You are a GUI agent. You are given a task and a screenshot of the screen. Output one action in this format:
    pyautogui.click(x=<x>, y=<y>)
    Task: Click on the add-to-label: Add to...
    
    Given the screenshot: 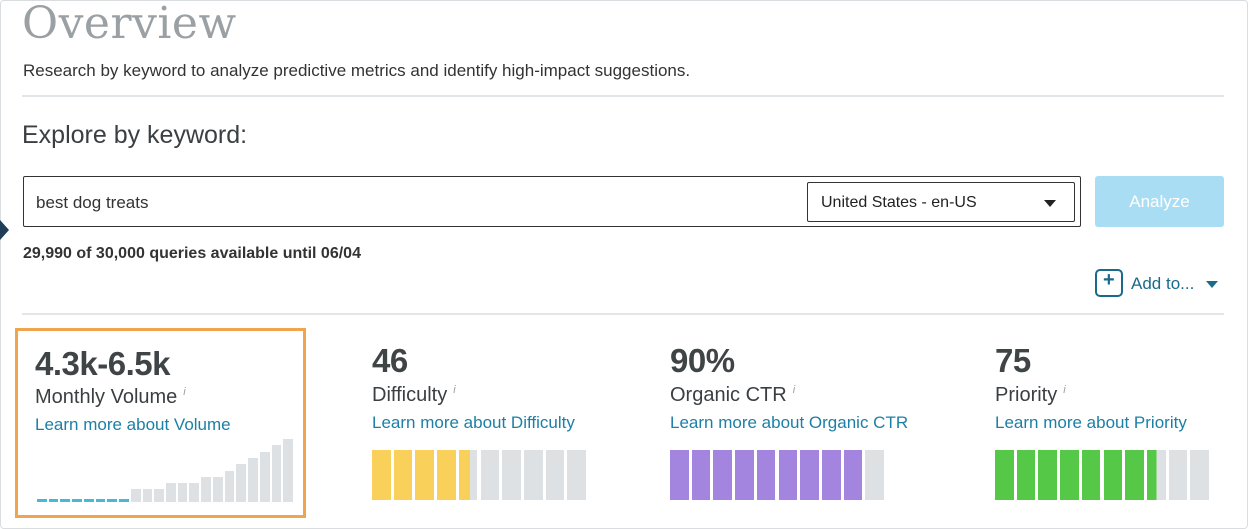 What is the action you would take?
    pyautogui.click(x=1163, y=283)
    